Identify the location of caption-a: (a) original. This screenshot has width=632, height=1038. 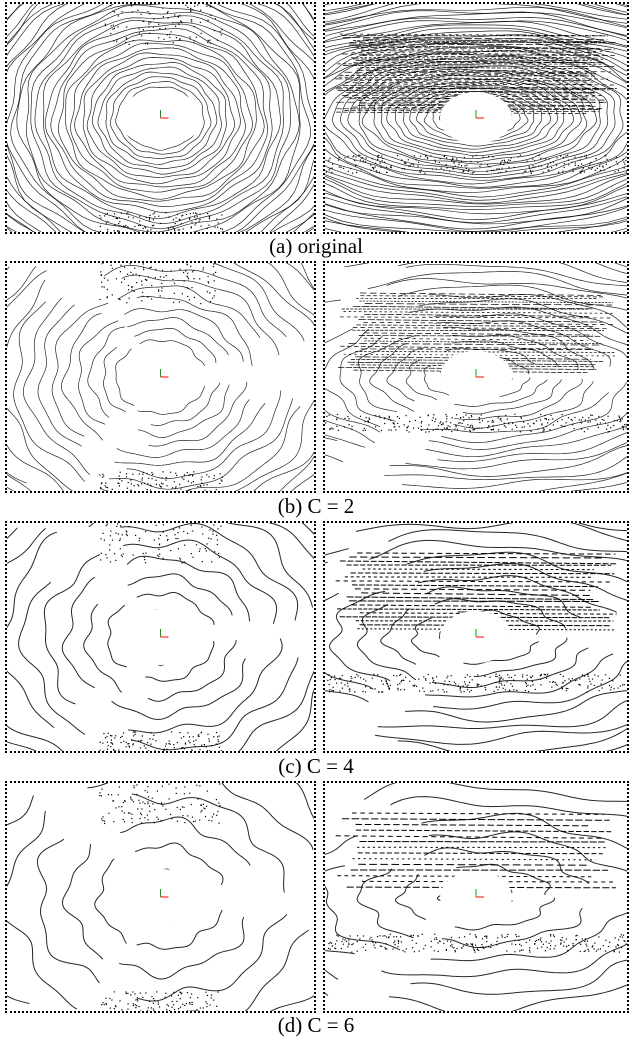
(316, 246).